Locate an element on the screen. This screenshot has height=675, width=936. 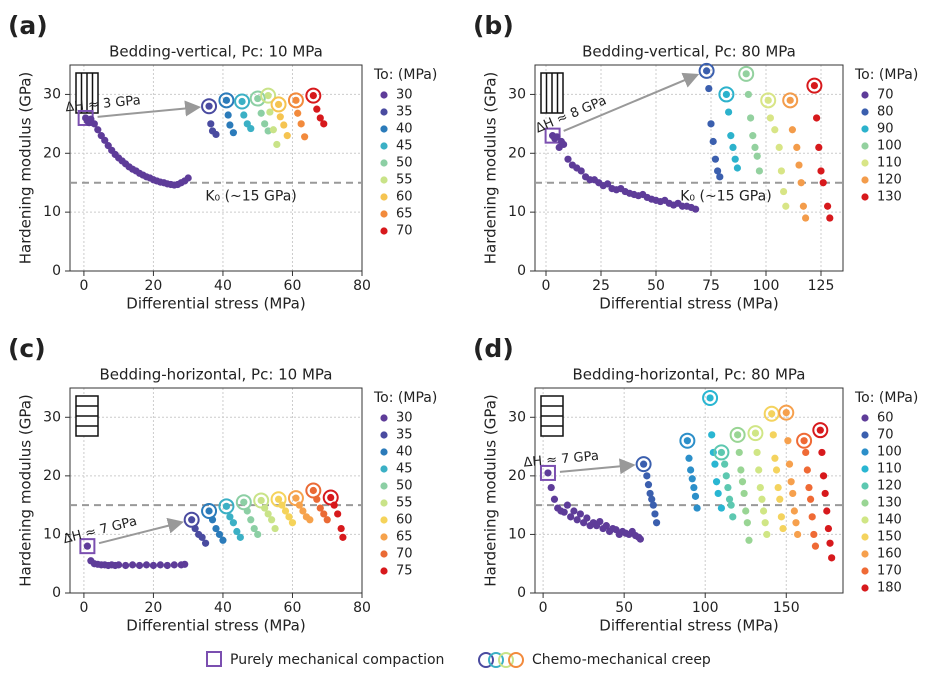
legend-label: 45 is located at coordinates (404, 469).